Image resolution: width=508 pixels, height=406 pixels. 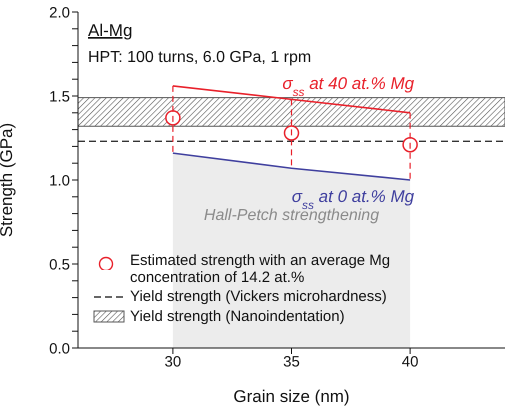 I want to click on text: HPT: 100 turns, 6.0 GPa, 1 rpm, so click(x=200, y=57).